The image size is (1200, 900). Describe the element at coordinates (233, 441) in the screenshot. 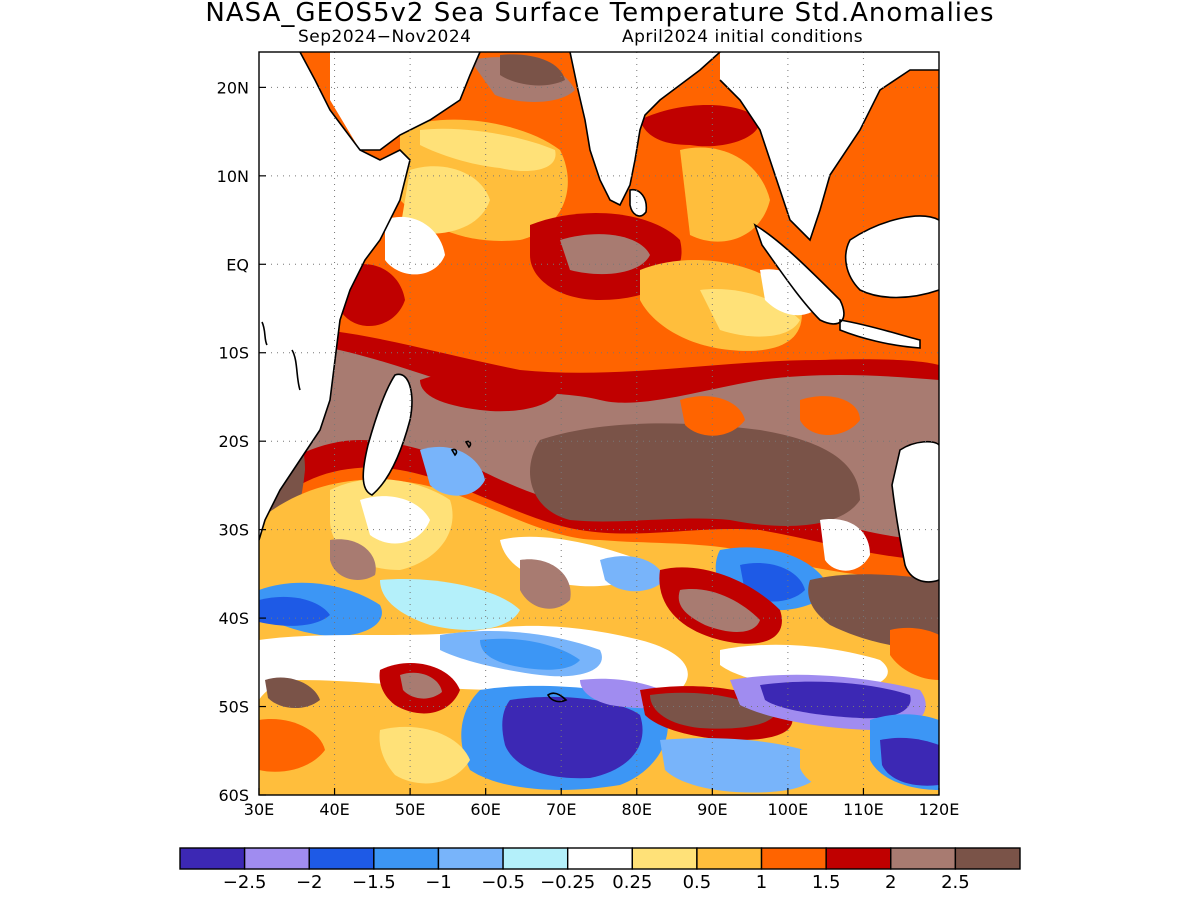

I see `lat-tick-label: 20S` at that location.